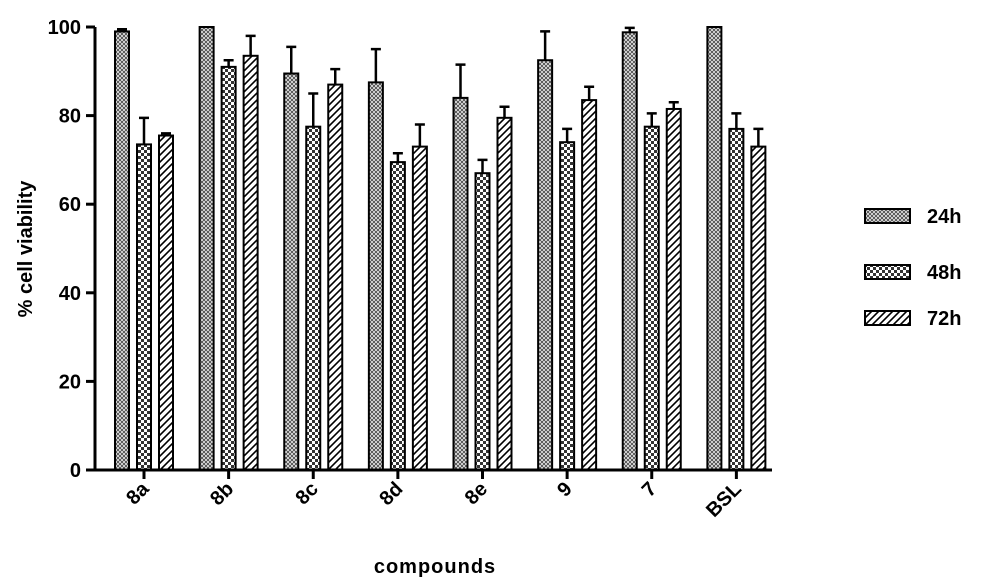 Image resolution: width=983 pixels, height=581 pixels. I want to click on bar-8d-72h, so click(419, 308).